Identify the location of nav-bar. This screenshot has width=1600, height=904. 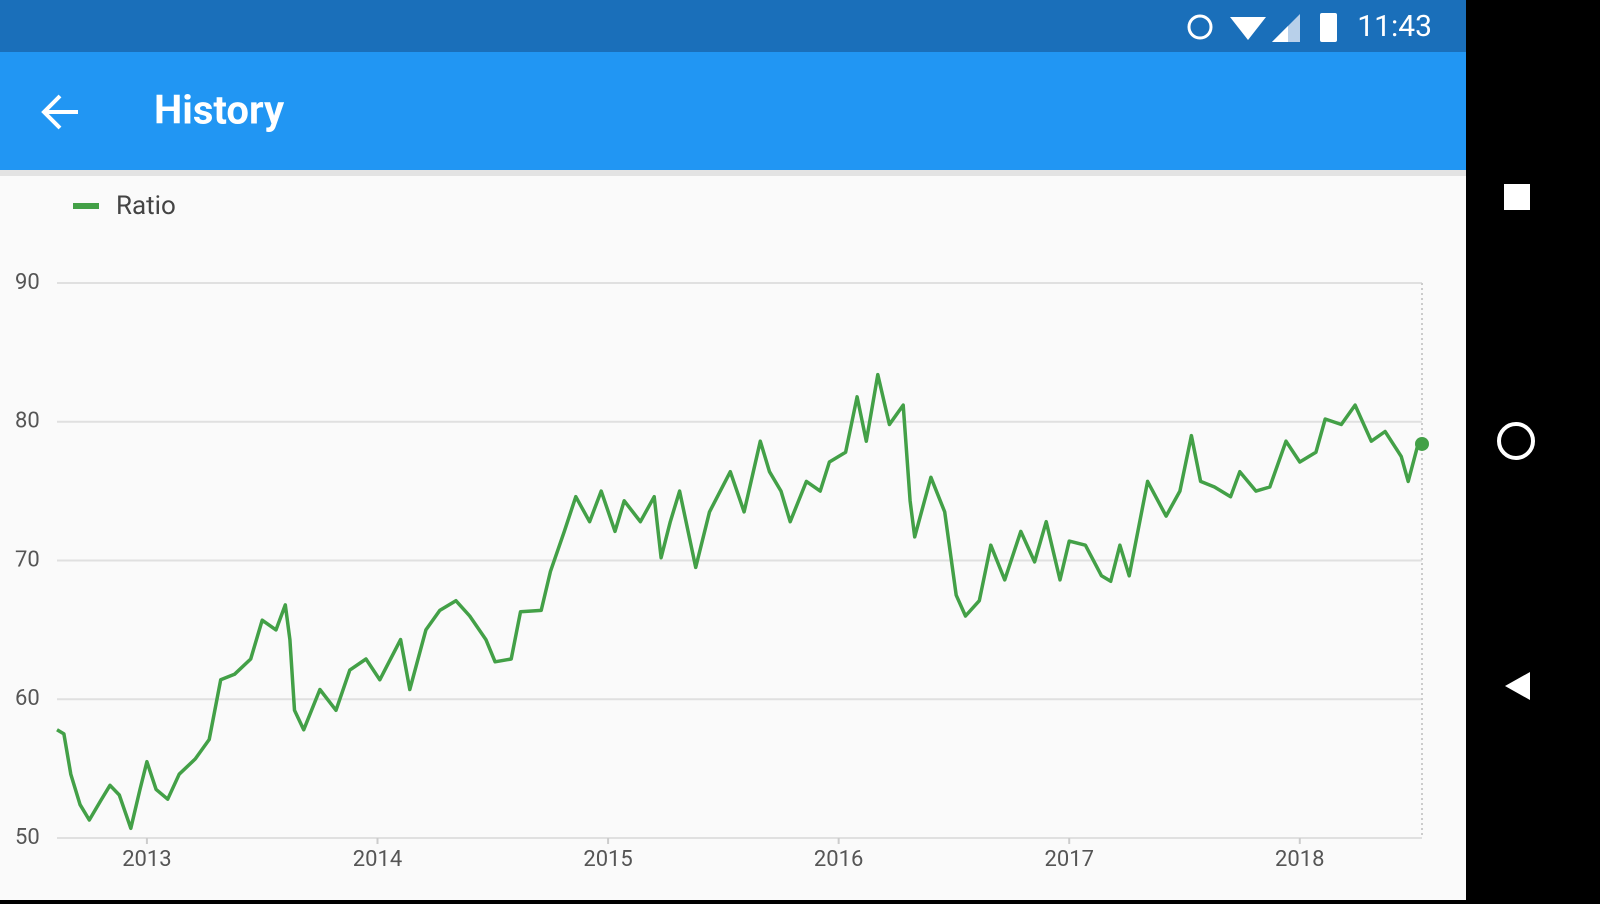
(1533, 450).